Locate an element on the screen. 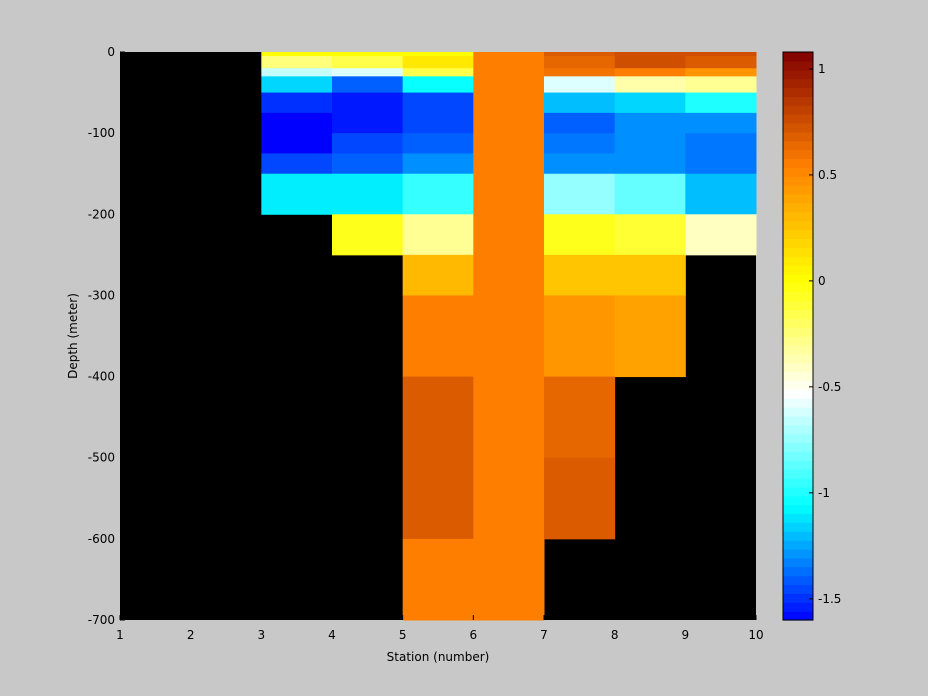  y-tick-label: -400 is located at coordinates (101, 377).